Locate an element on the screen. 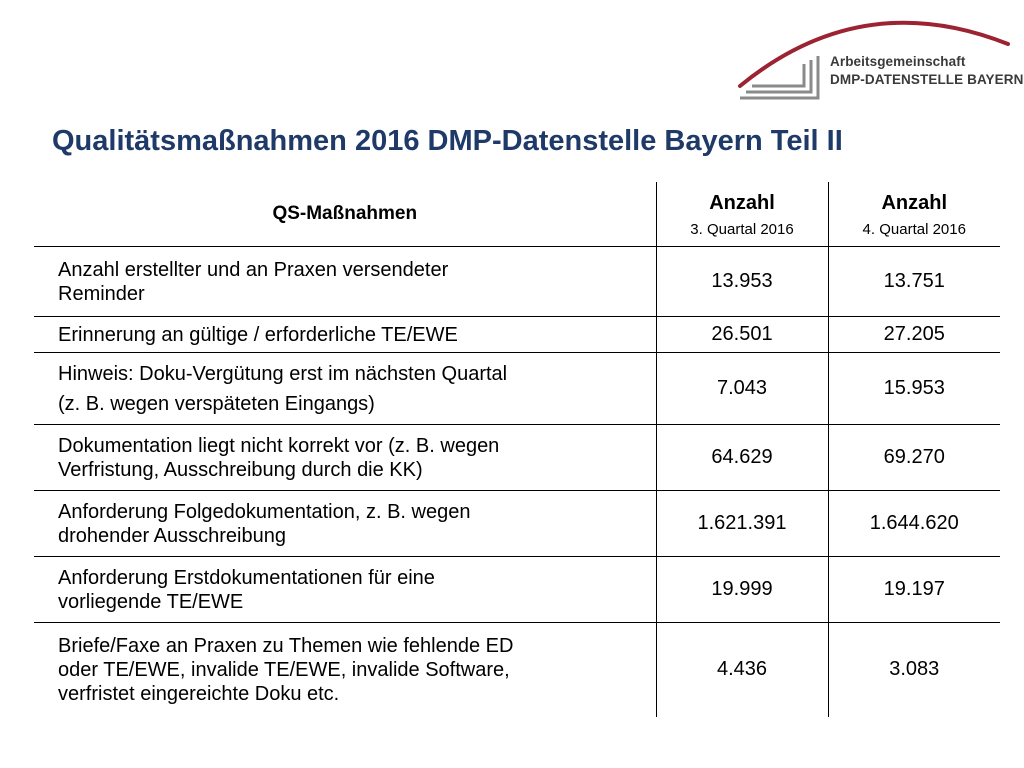  row-label-line: (z. B. wegen verspäteten Eingangs) is located at coordinates (216, 403).